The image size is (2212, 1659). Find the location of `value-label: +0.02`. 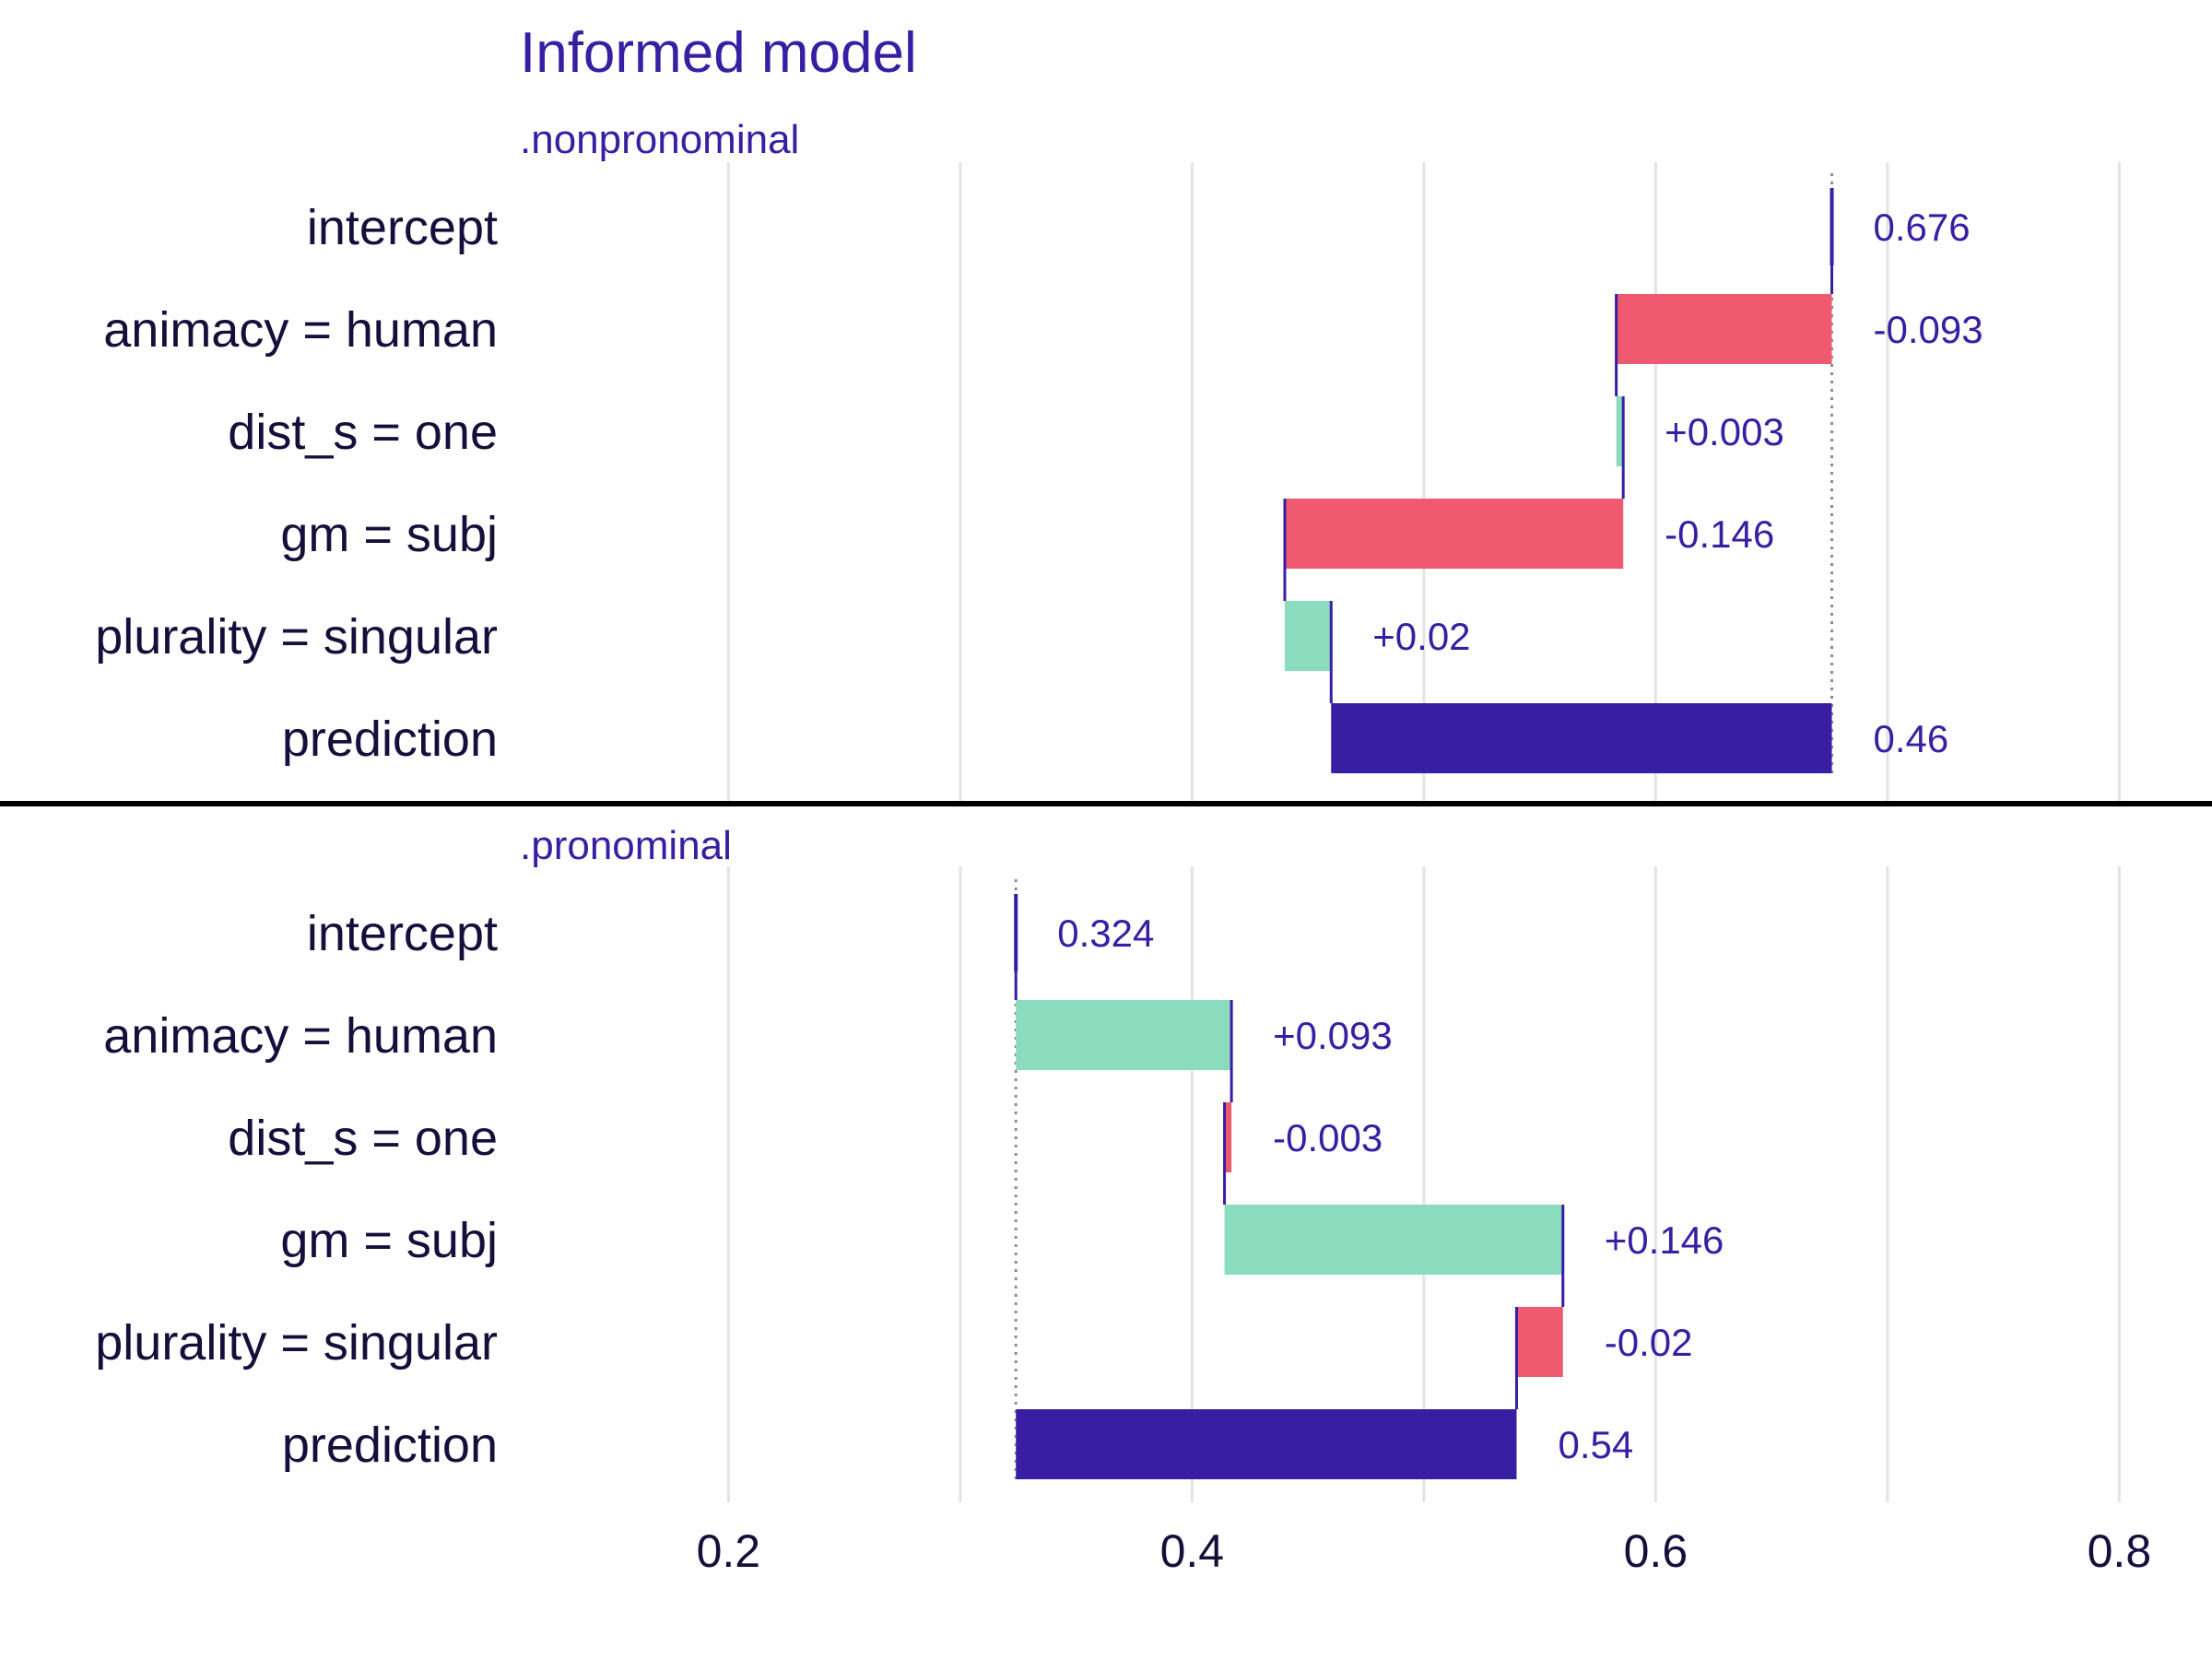

value-label: +0.02 is located at coordinates (1421, 636).